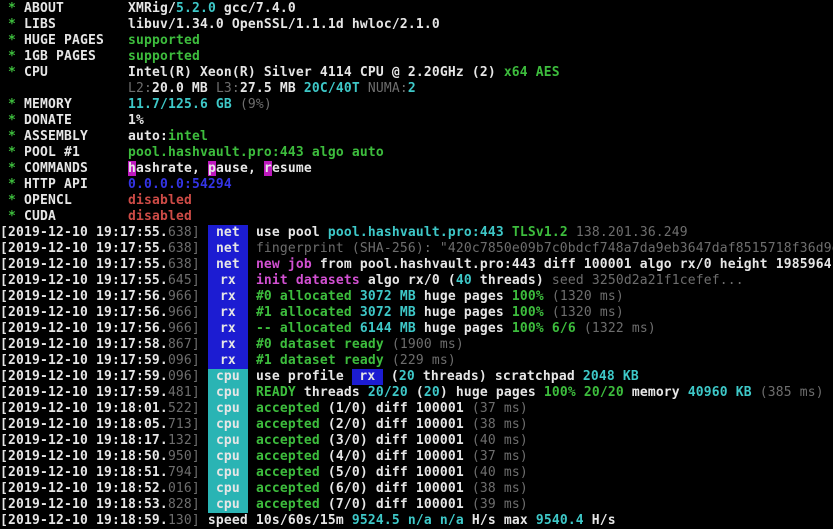  What do you see at coordinates (495, 472) in the screenshot?
I see `log-text: (40 ms)` at bounding box center [495, 472].